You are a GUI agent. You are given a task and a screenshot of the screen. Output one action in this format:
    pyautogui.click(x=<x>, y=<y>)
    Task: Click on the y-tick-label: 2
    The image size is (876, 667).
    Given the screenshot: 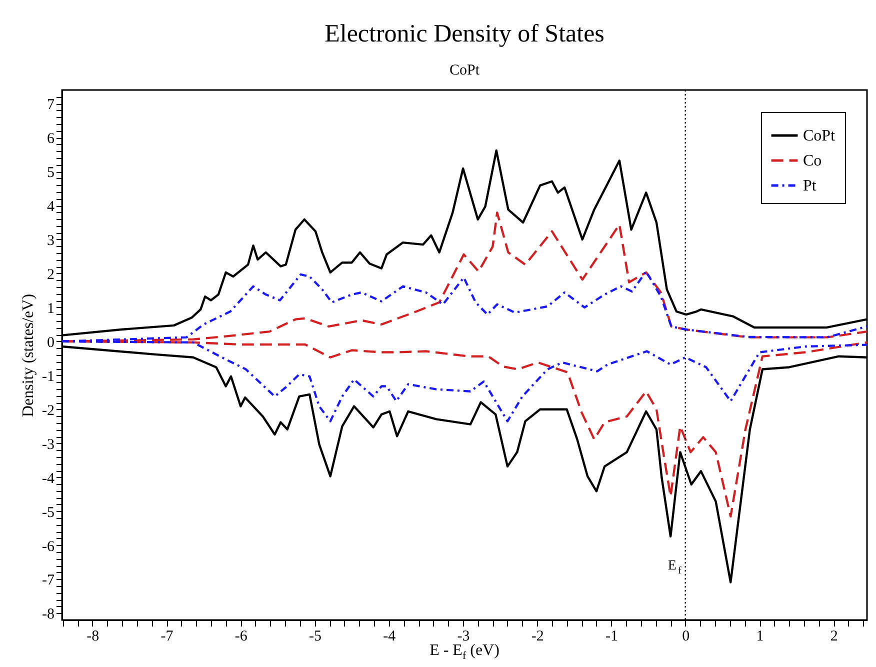 What is the action you would take?
    pyautogui.click(x=50, y=274)
    